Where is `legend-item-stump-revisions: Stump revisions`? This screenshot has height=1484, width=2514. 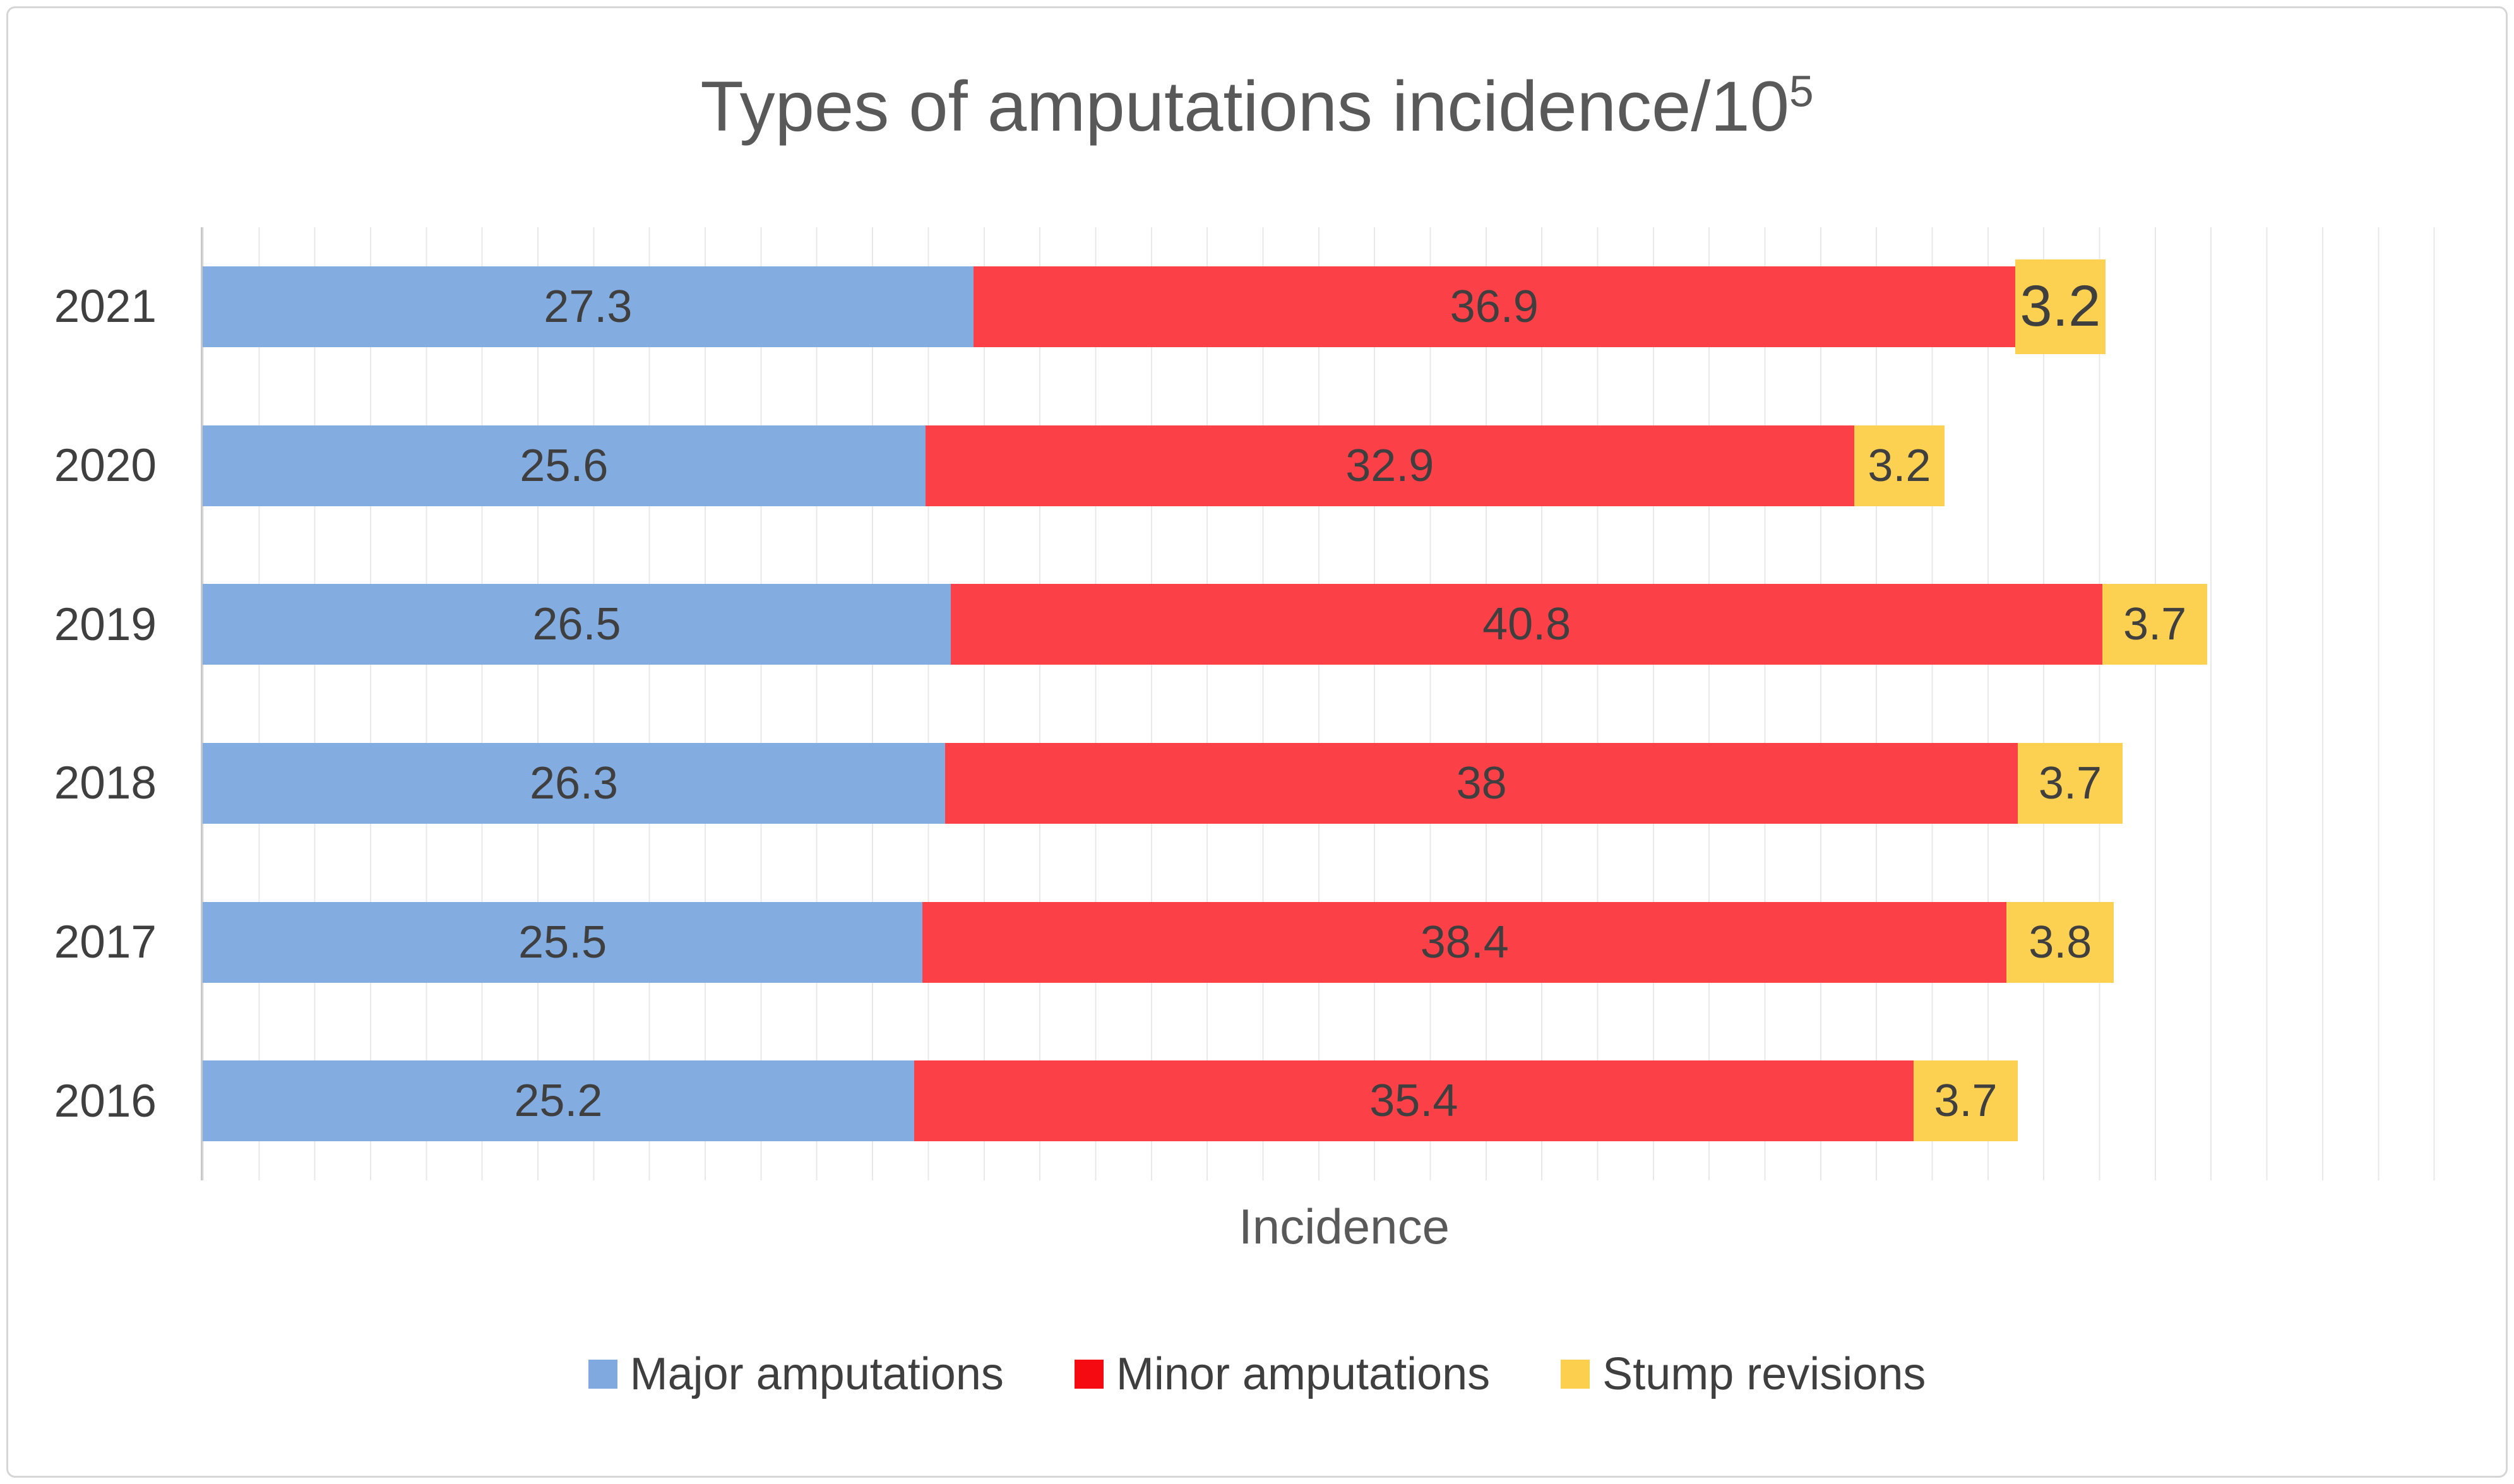 legend-item-stump-revisions: Stump revisions is located at coordinates (1743, 1374).